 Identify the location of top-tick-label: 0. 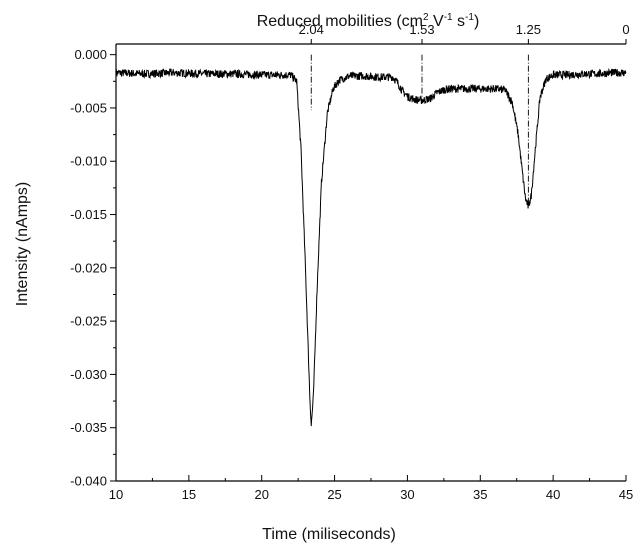
(625, 29).